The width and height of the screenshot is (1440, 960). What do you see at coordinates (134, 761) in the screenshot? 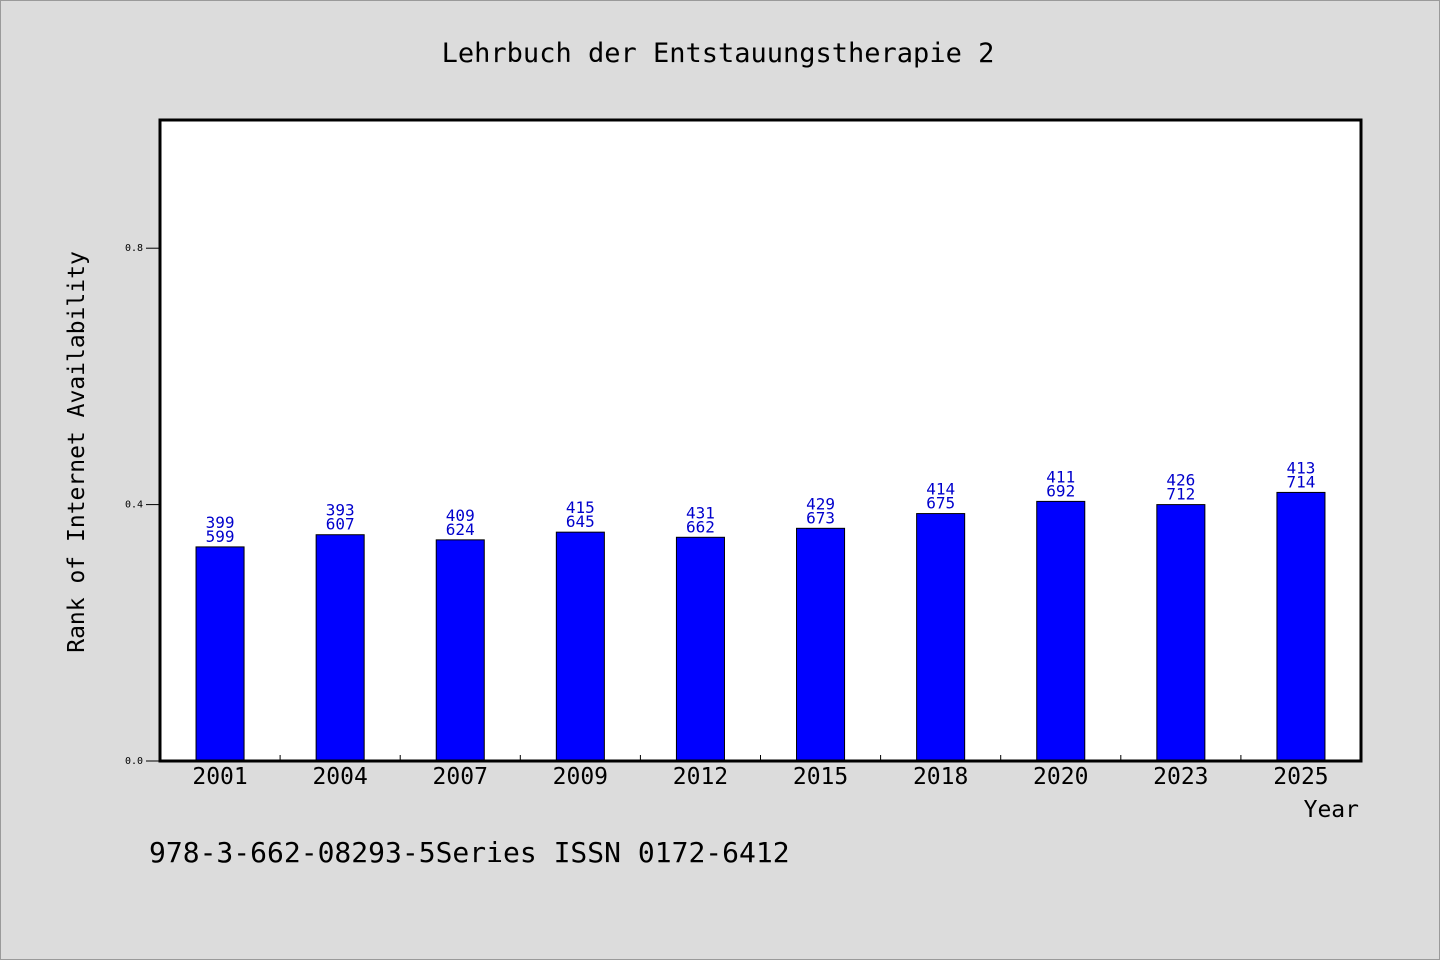
I see `y-tick-label-0.0: 0.0` at bounding box center [134, 761].